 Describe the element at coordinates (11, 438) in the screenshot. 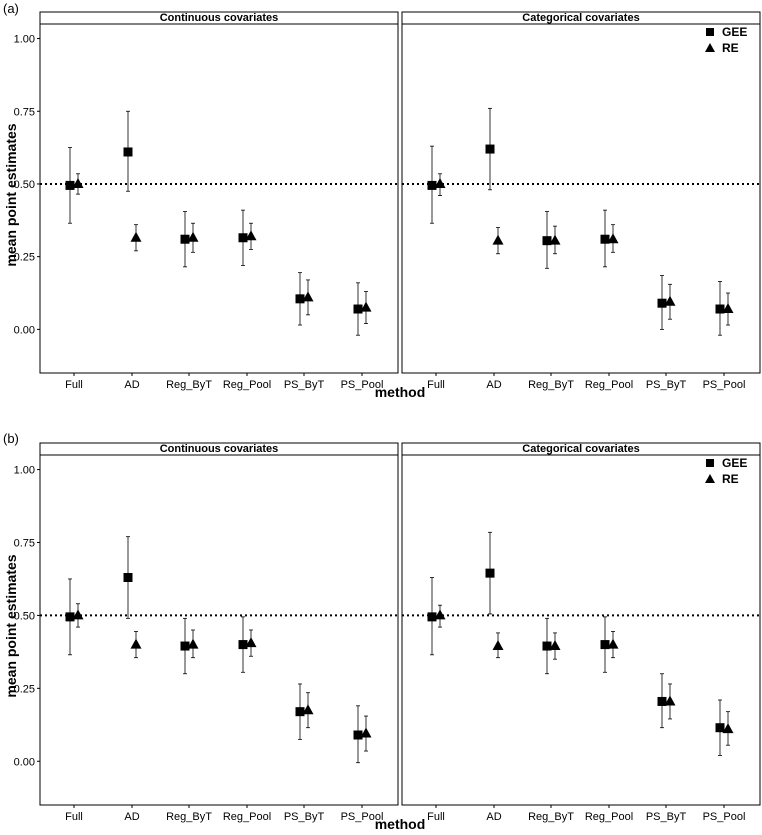

I see `figure-label: (b)` at that location.